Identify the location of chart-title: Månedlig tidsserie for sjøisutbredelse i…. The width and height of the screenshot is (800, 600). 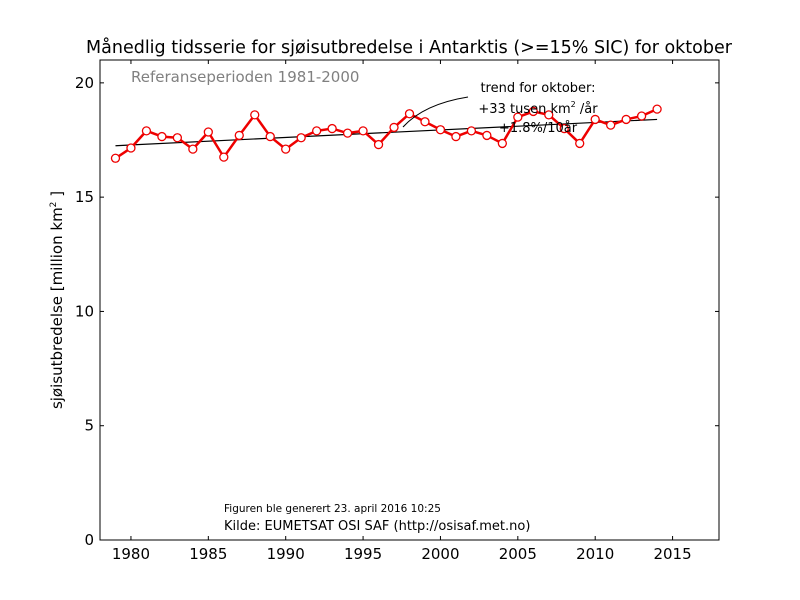
(409, 47).